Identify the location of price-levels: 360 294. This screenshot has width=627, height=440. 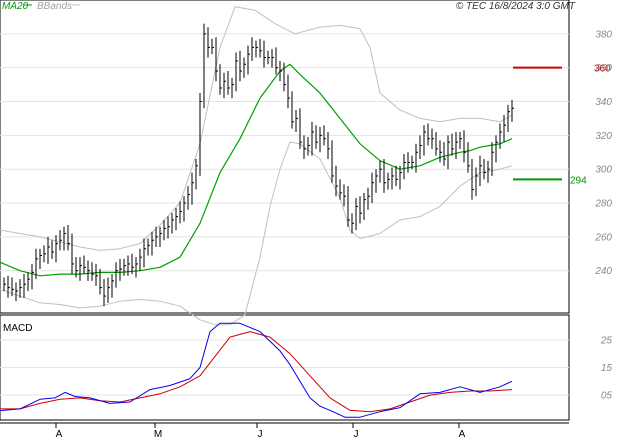
(562, 125).